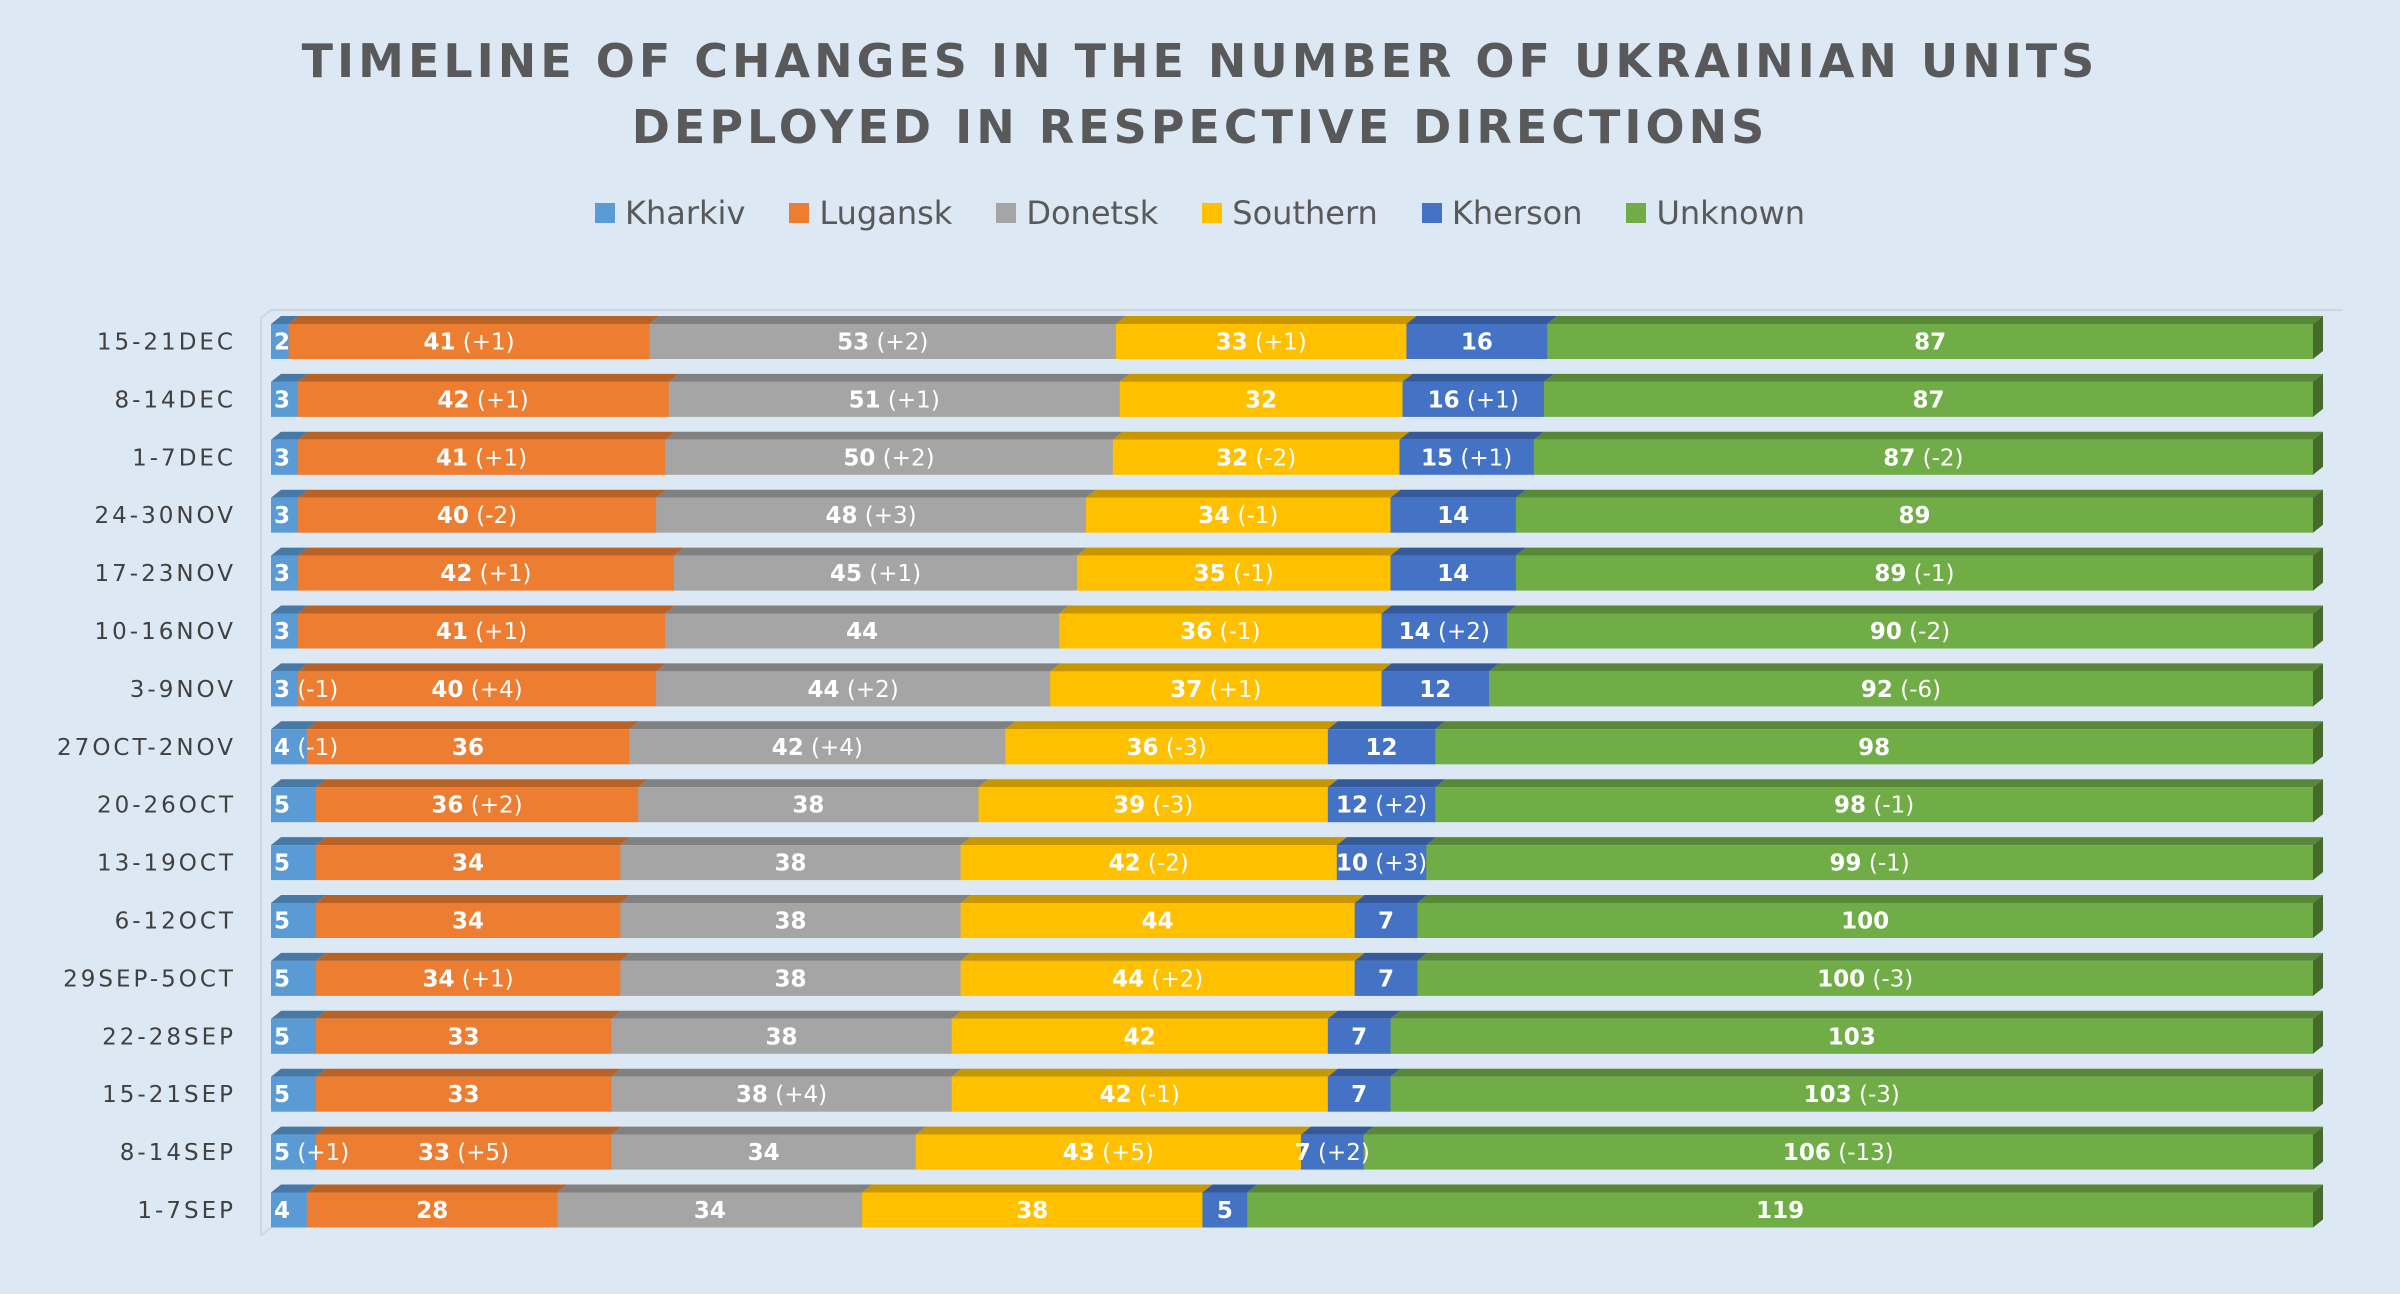  What do you see at coordinates (710, 1211) in the screenshot?
I see `data-label-value: 34` at bounding box center [710, 1211].